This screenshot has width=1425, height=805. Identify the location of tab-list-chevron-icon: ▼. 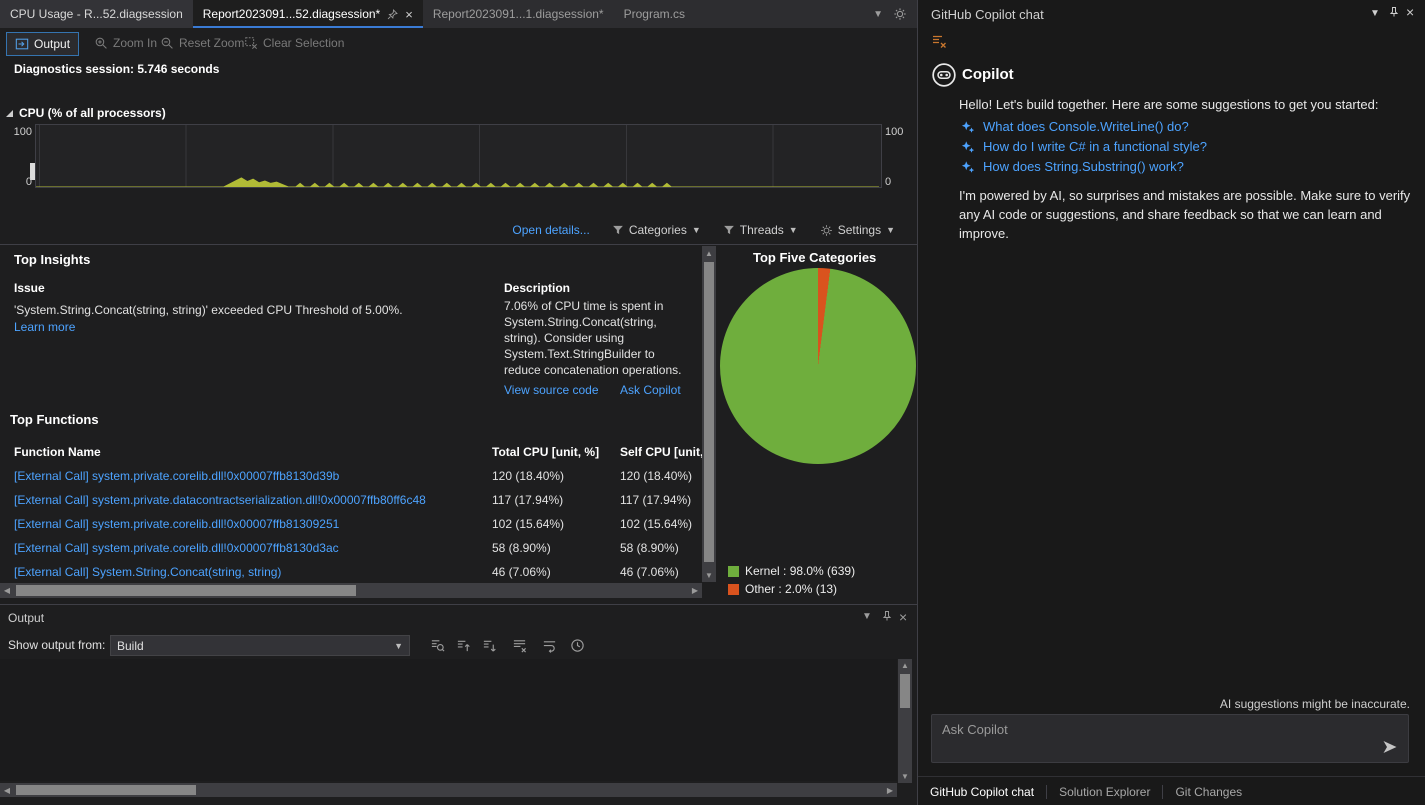
(878, 14).